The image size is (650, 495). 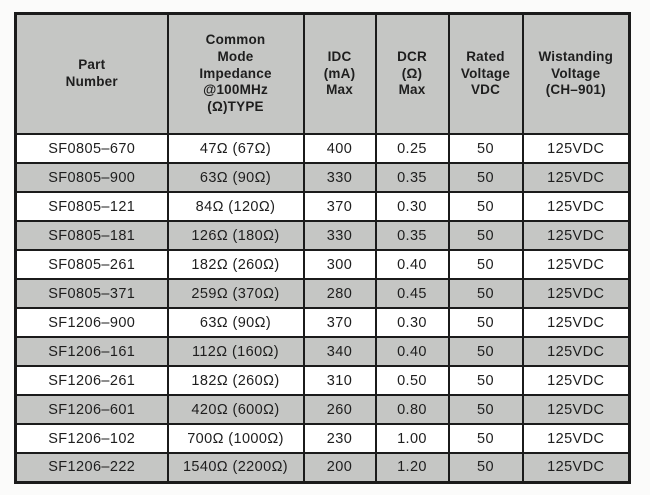 I want to click on table-cell-common-mode-impedance: 84Ω (120Ω), so click(x=235, y=206).